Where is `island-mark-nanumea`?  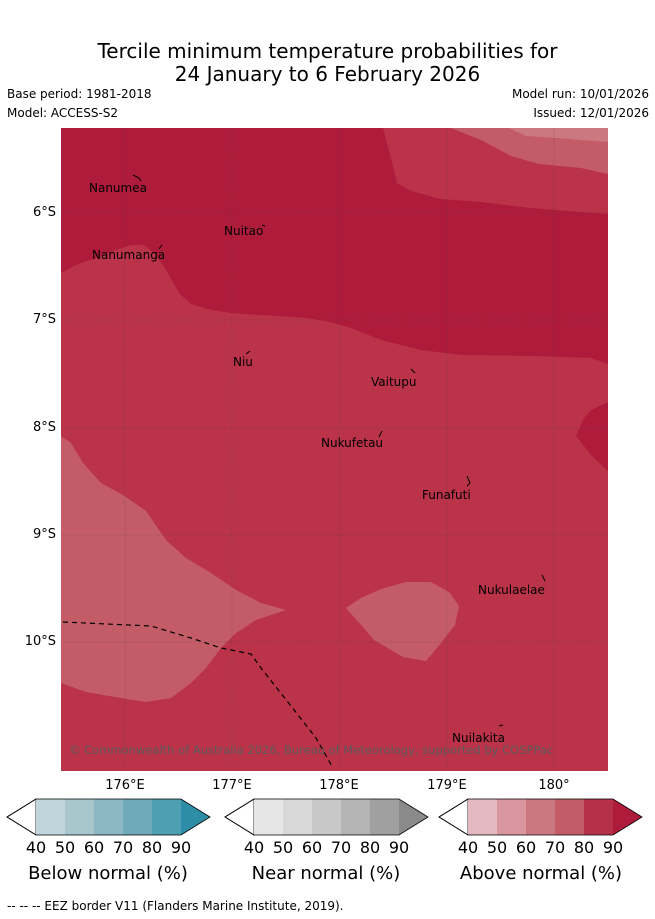 island-mark-nanumea is located at coordinates (137, 178).